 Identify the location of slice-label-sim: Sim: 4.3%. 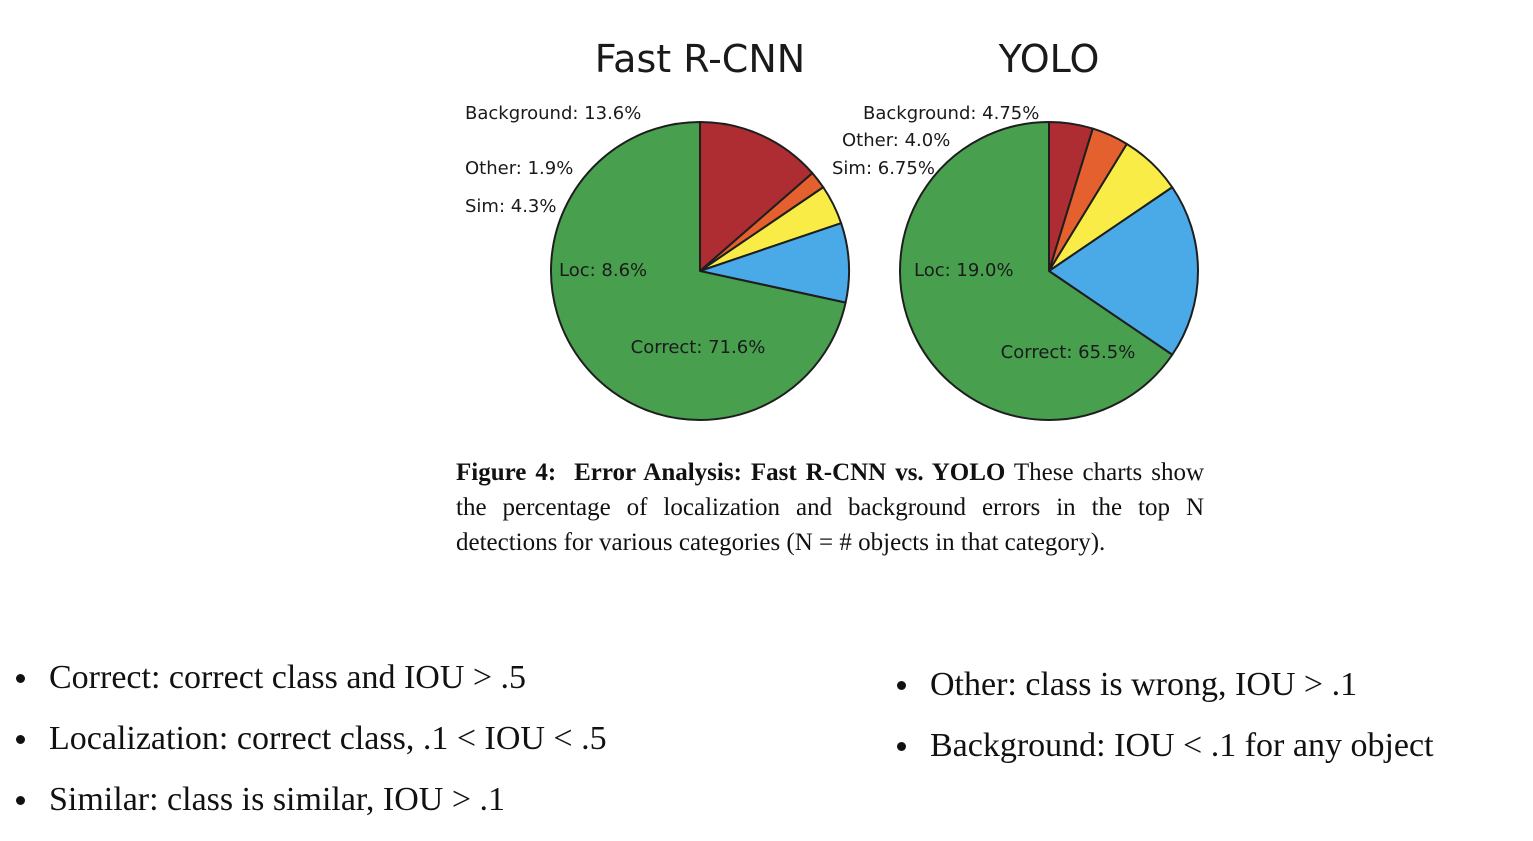
(510, 206).